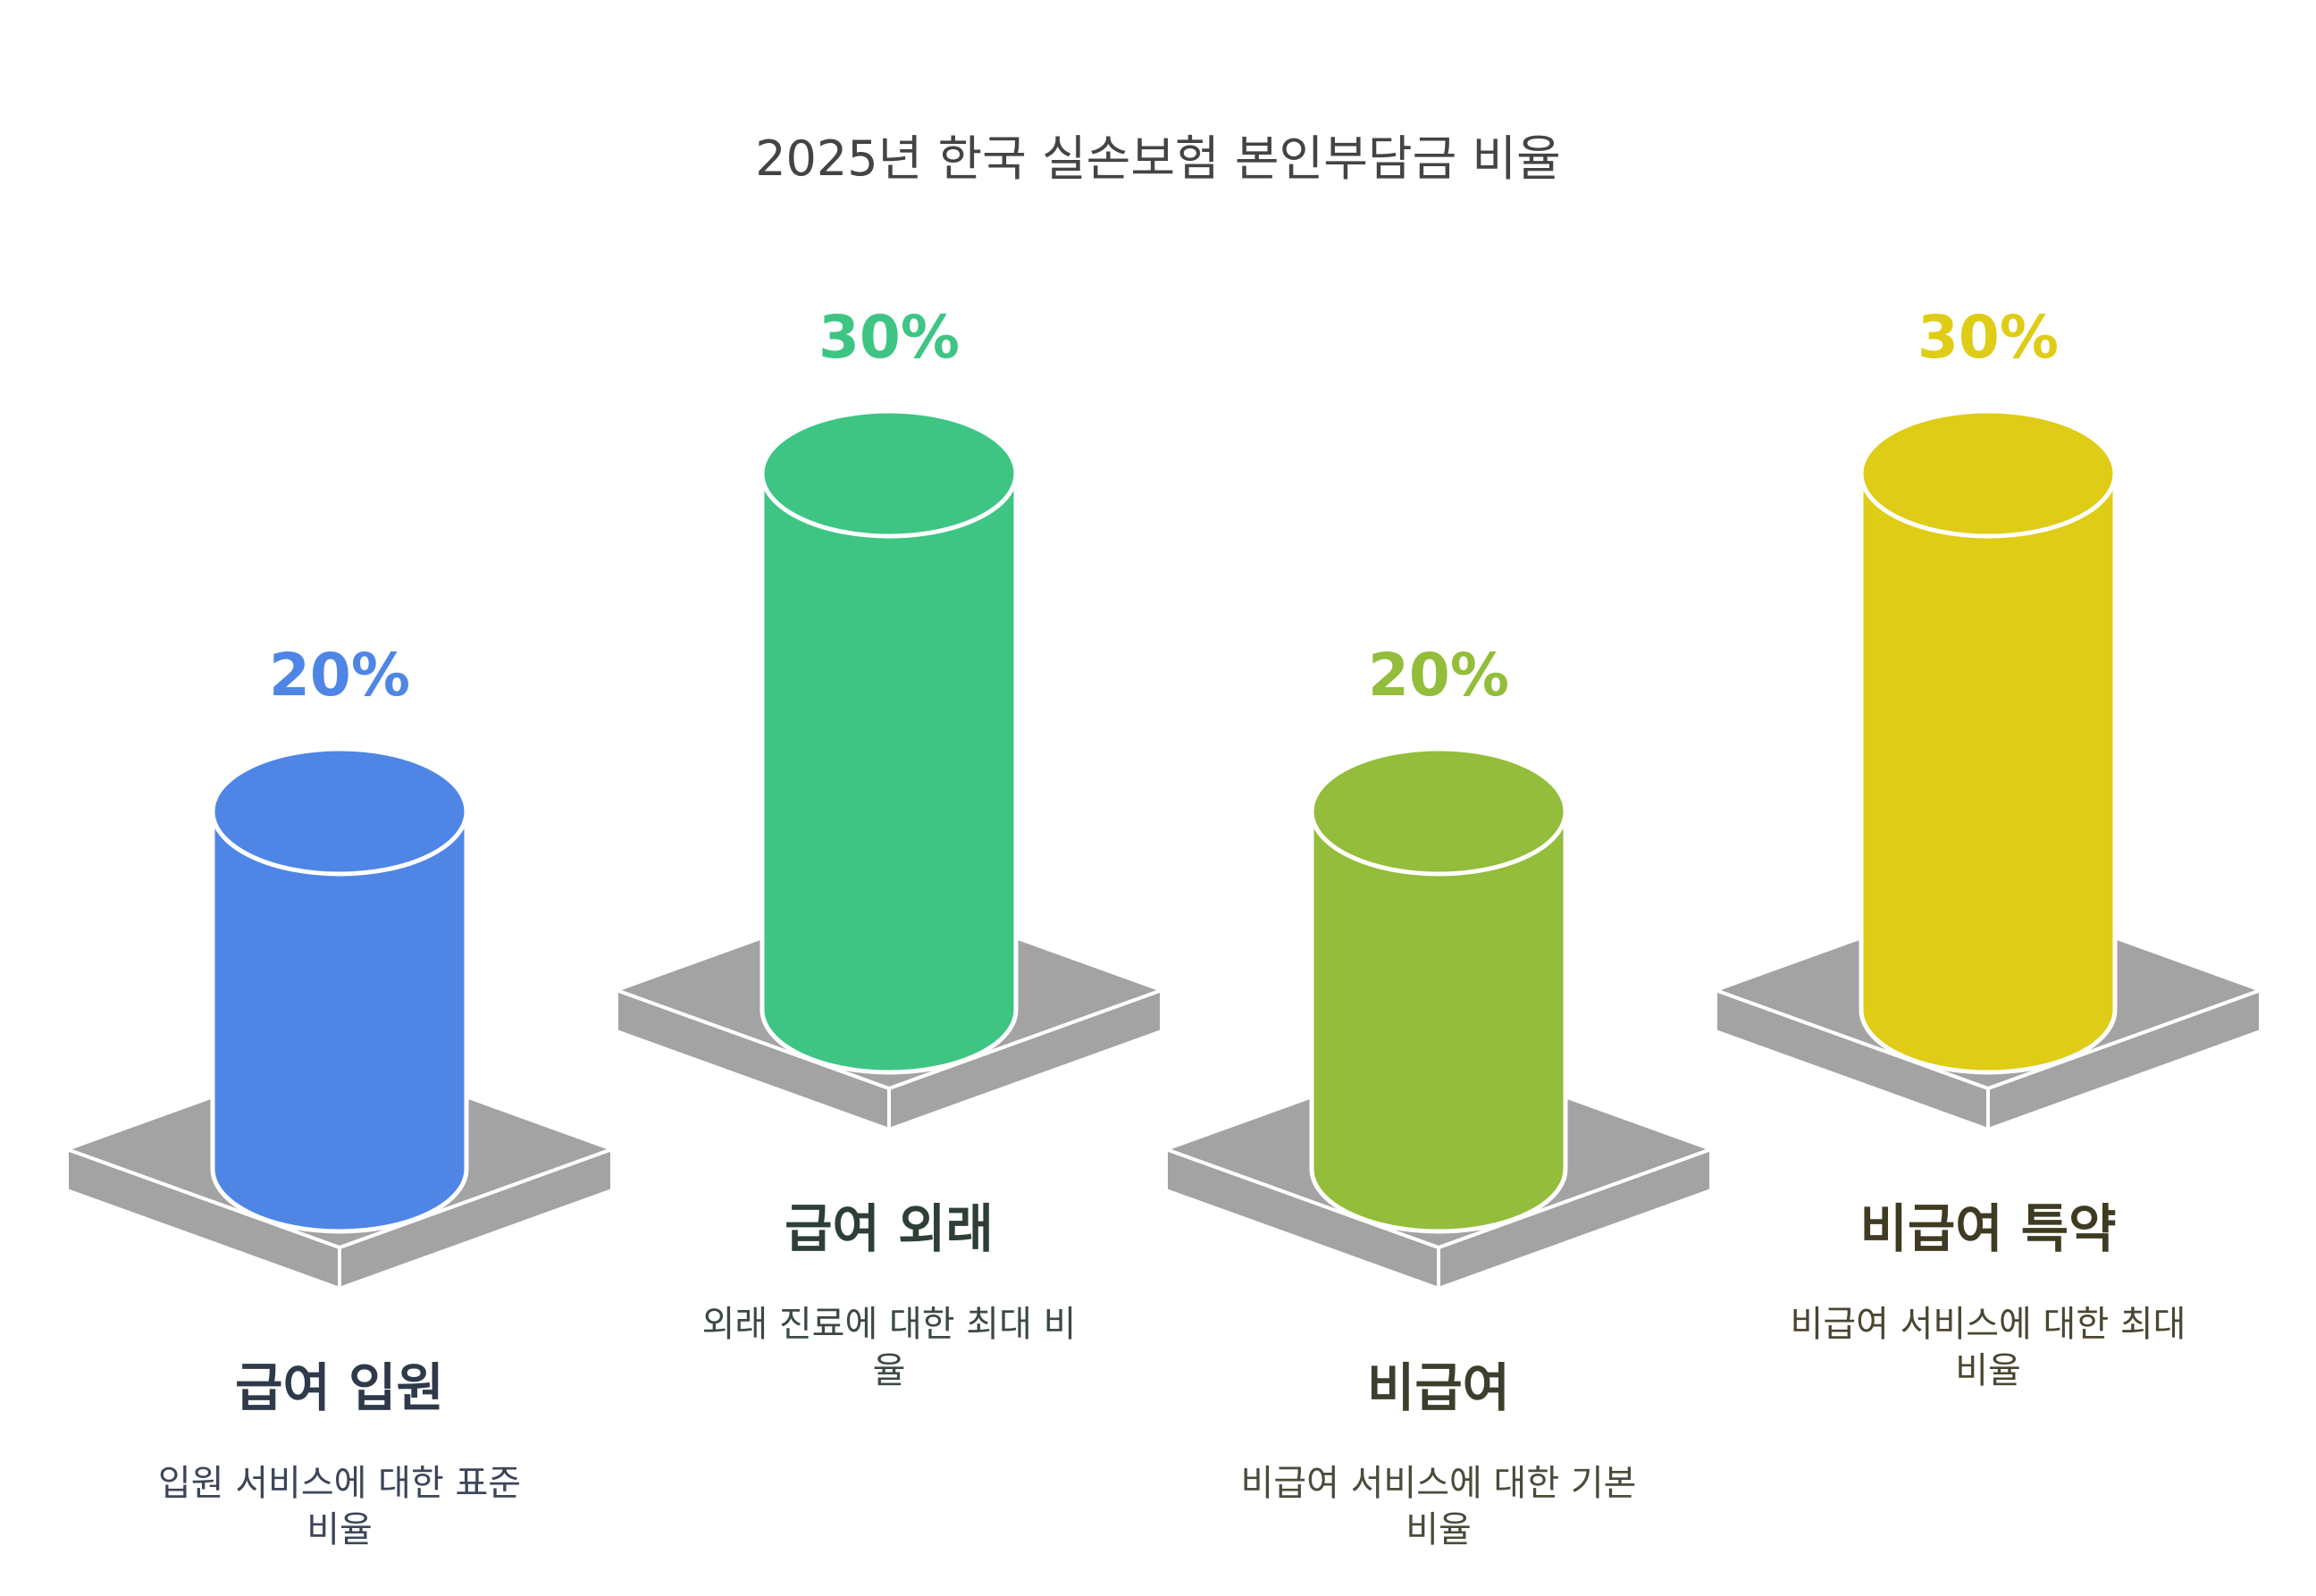 The height and width of the screenshot is (1596, 2316). What do you see at coordinates (339, 1483) in the screenshot?
I see `category-description-line: 입원 서비스에 대한 표준` at bounding box center [339, 1483].